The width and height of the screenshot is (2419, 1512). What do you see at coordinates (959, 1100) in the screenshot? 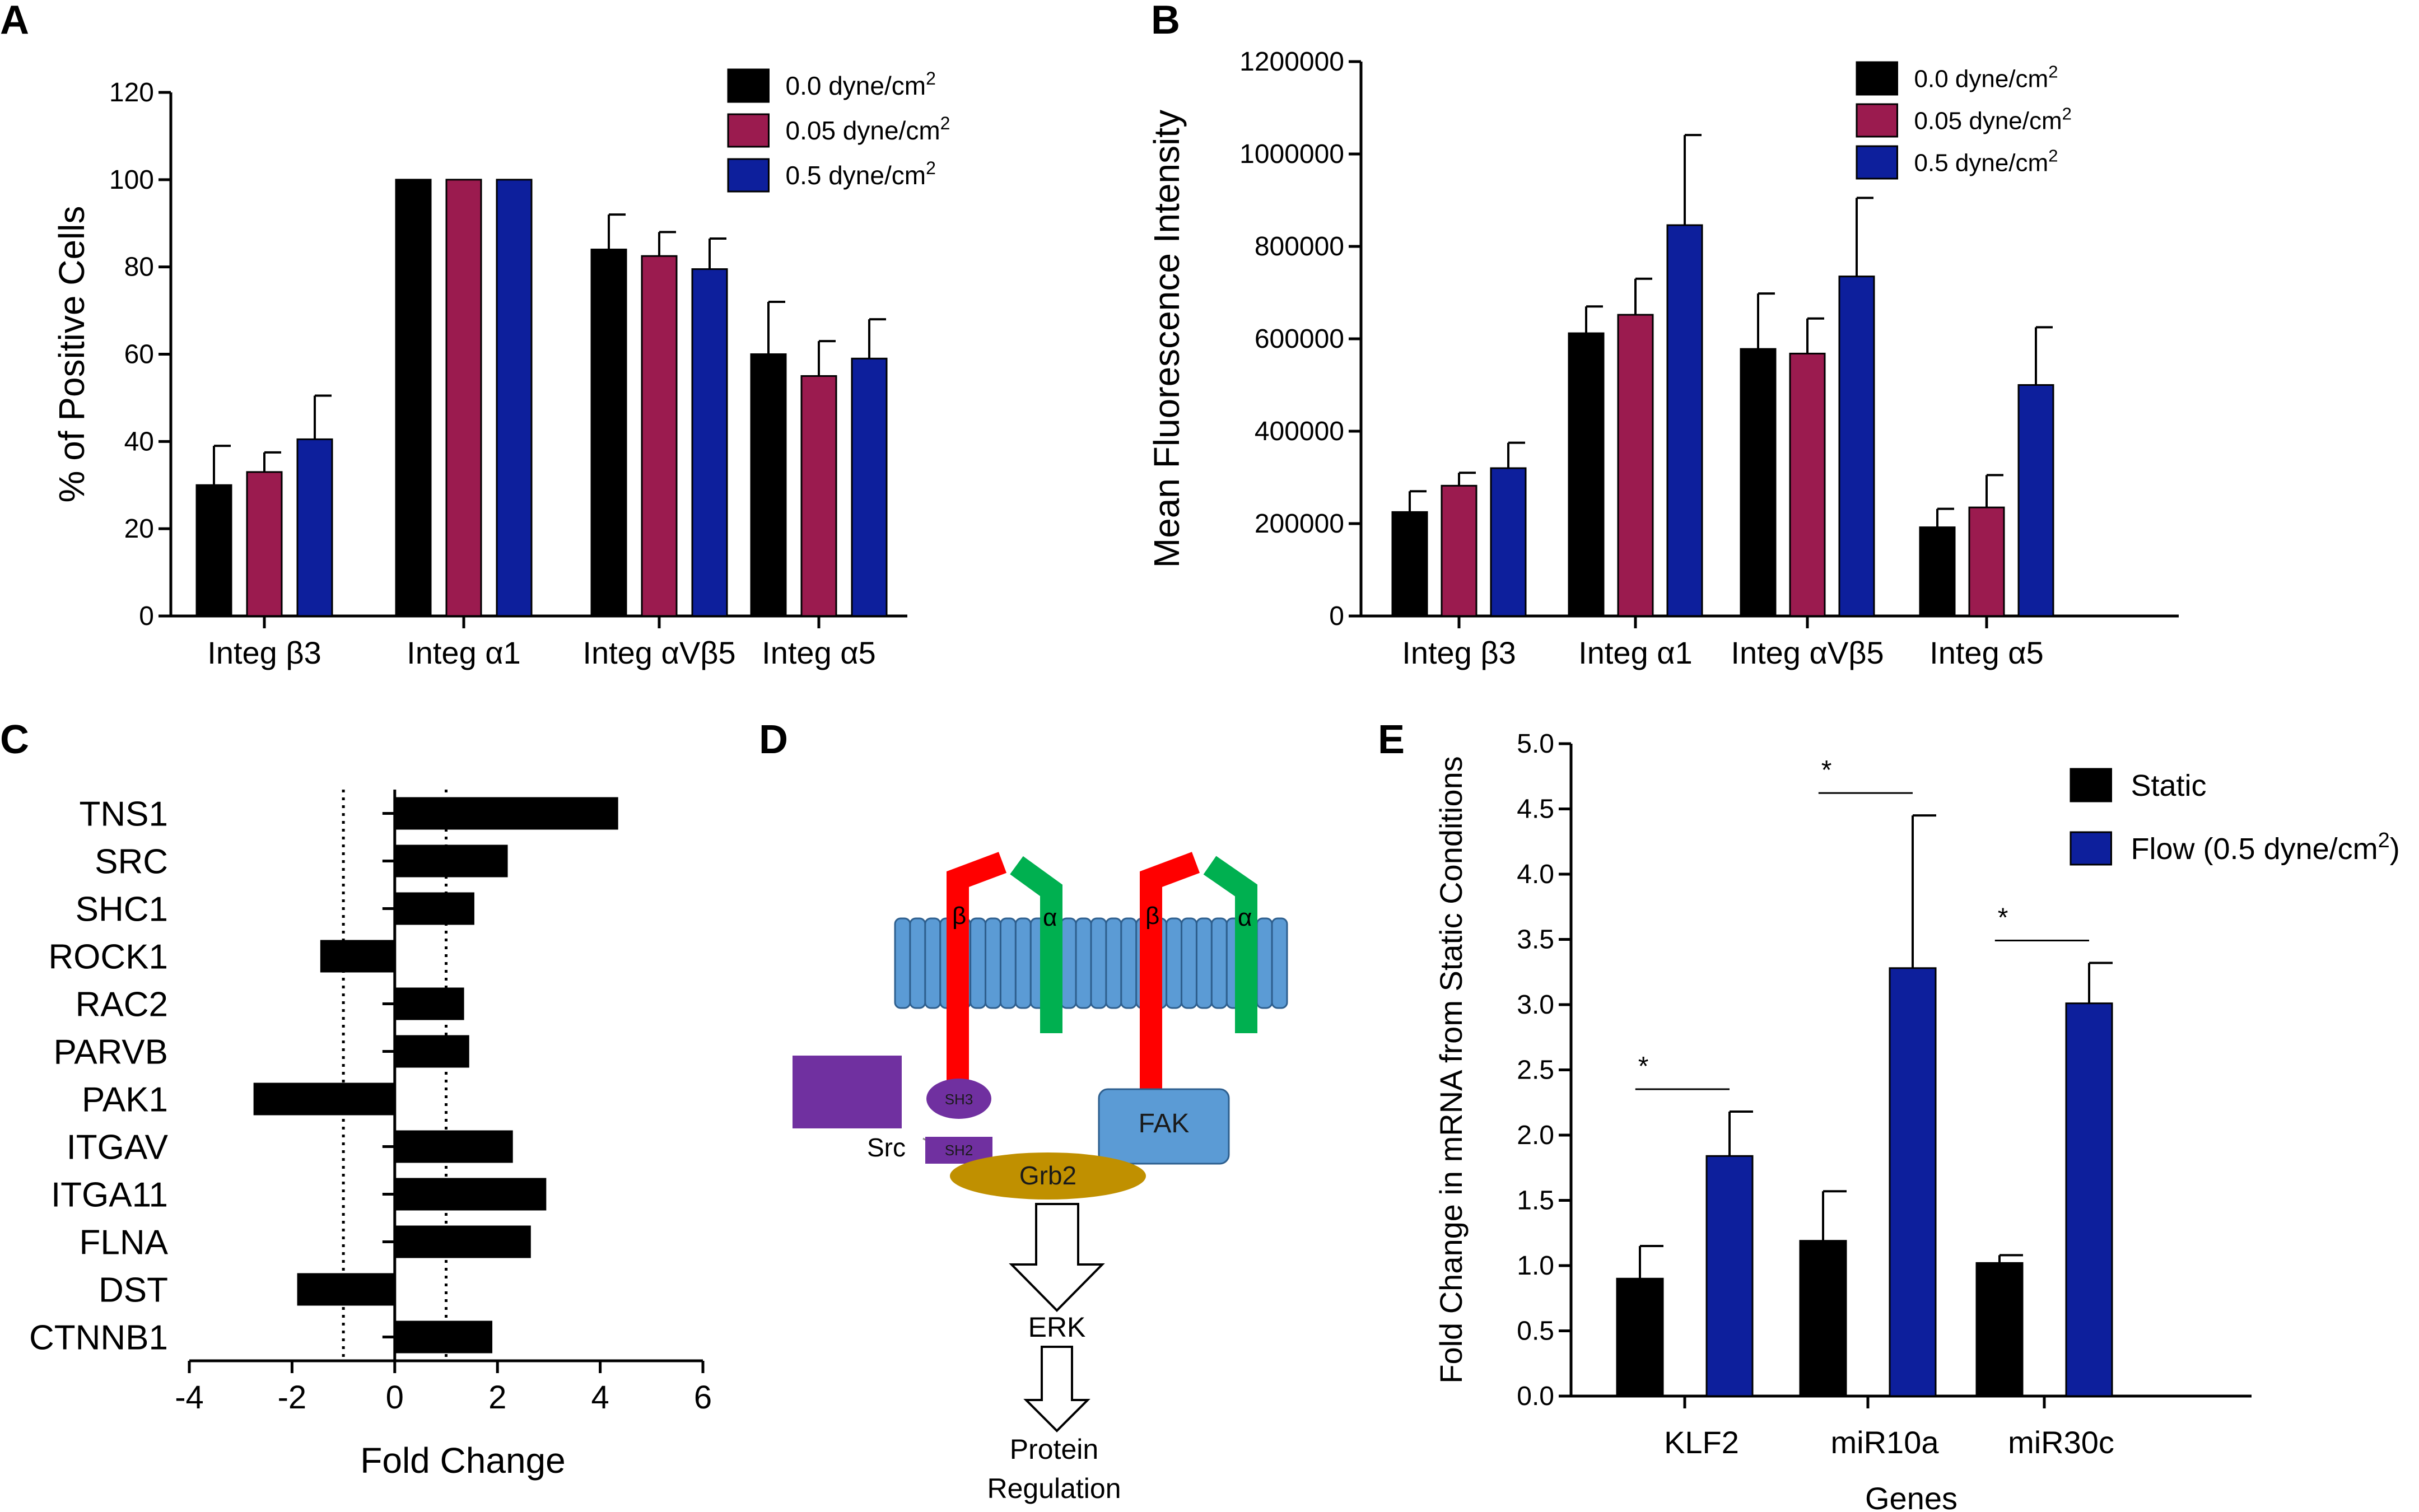
I see `sh3-label: SH3` at bounding box center [959, 1100].